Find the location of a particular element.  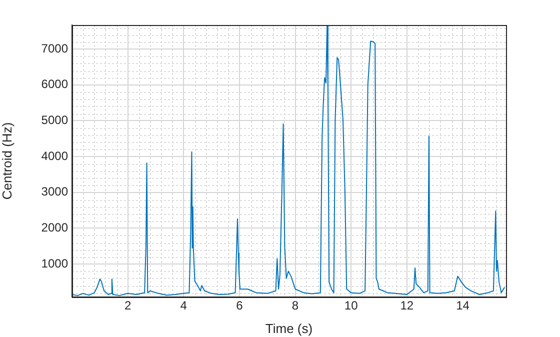

x-axis-title: Time (s) is located at coordinates (289, 328).